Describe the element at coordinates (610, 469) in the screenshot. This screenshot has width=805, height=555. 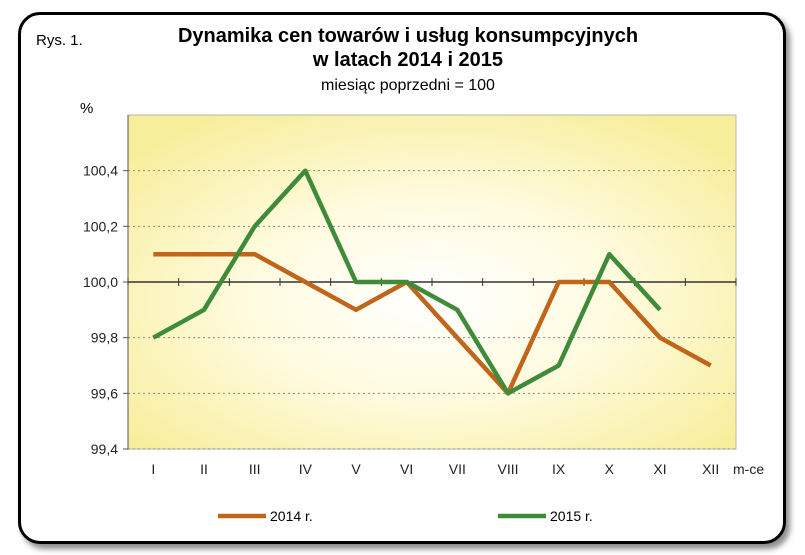
I see `x-tick-label: X` at that location.